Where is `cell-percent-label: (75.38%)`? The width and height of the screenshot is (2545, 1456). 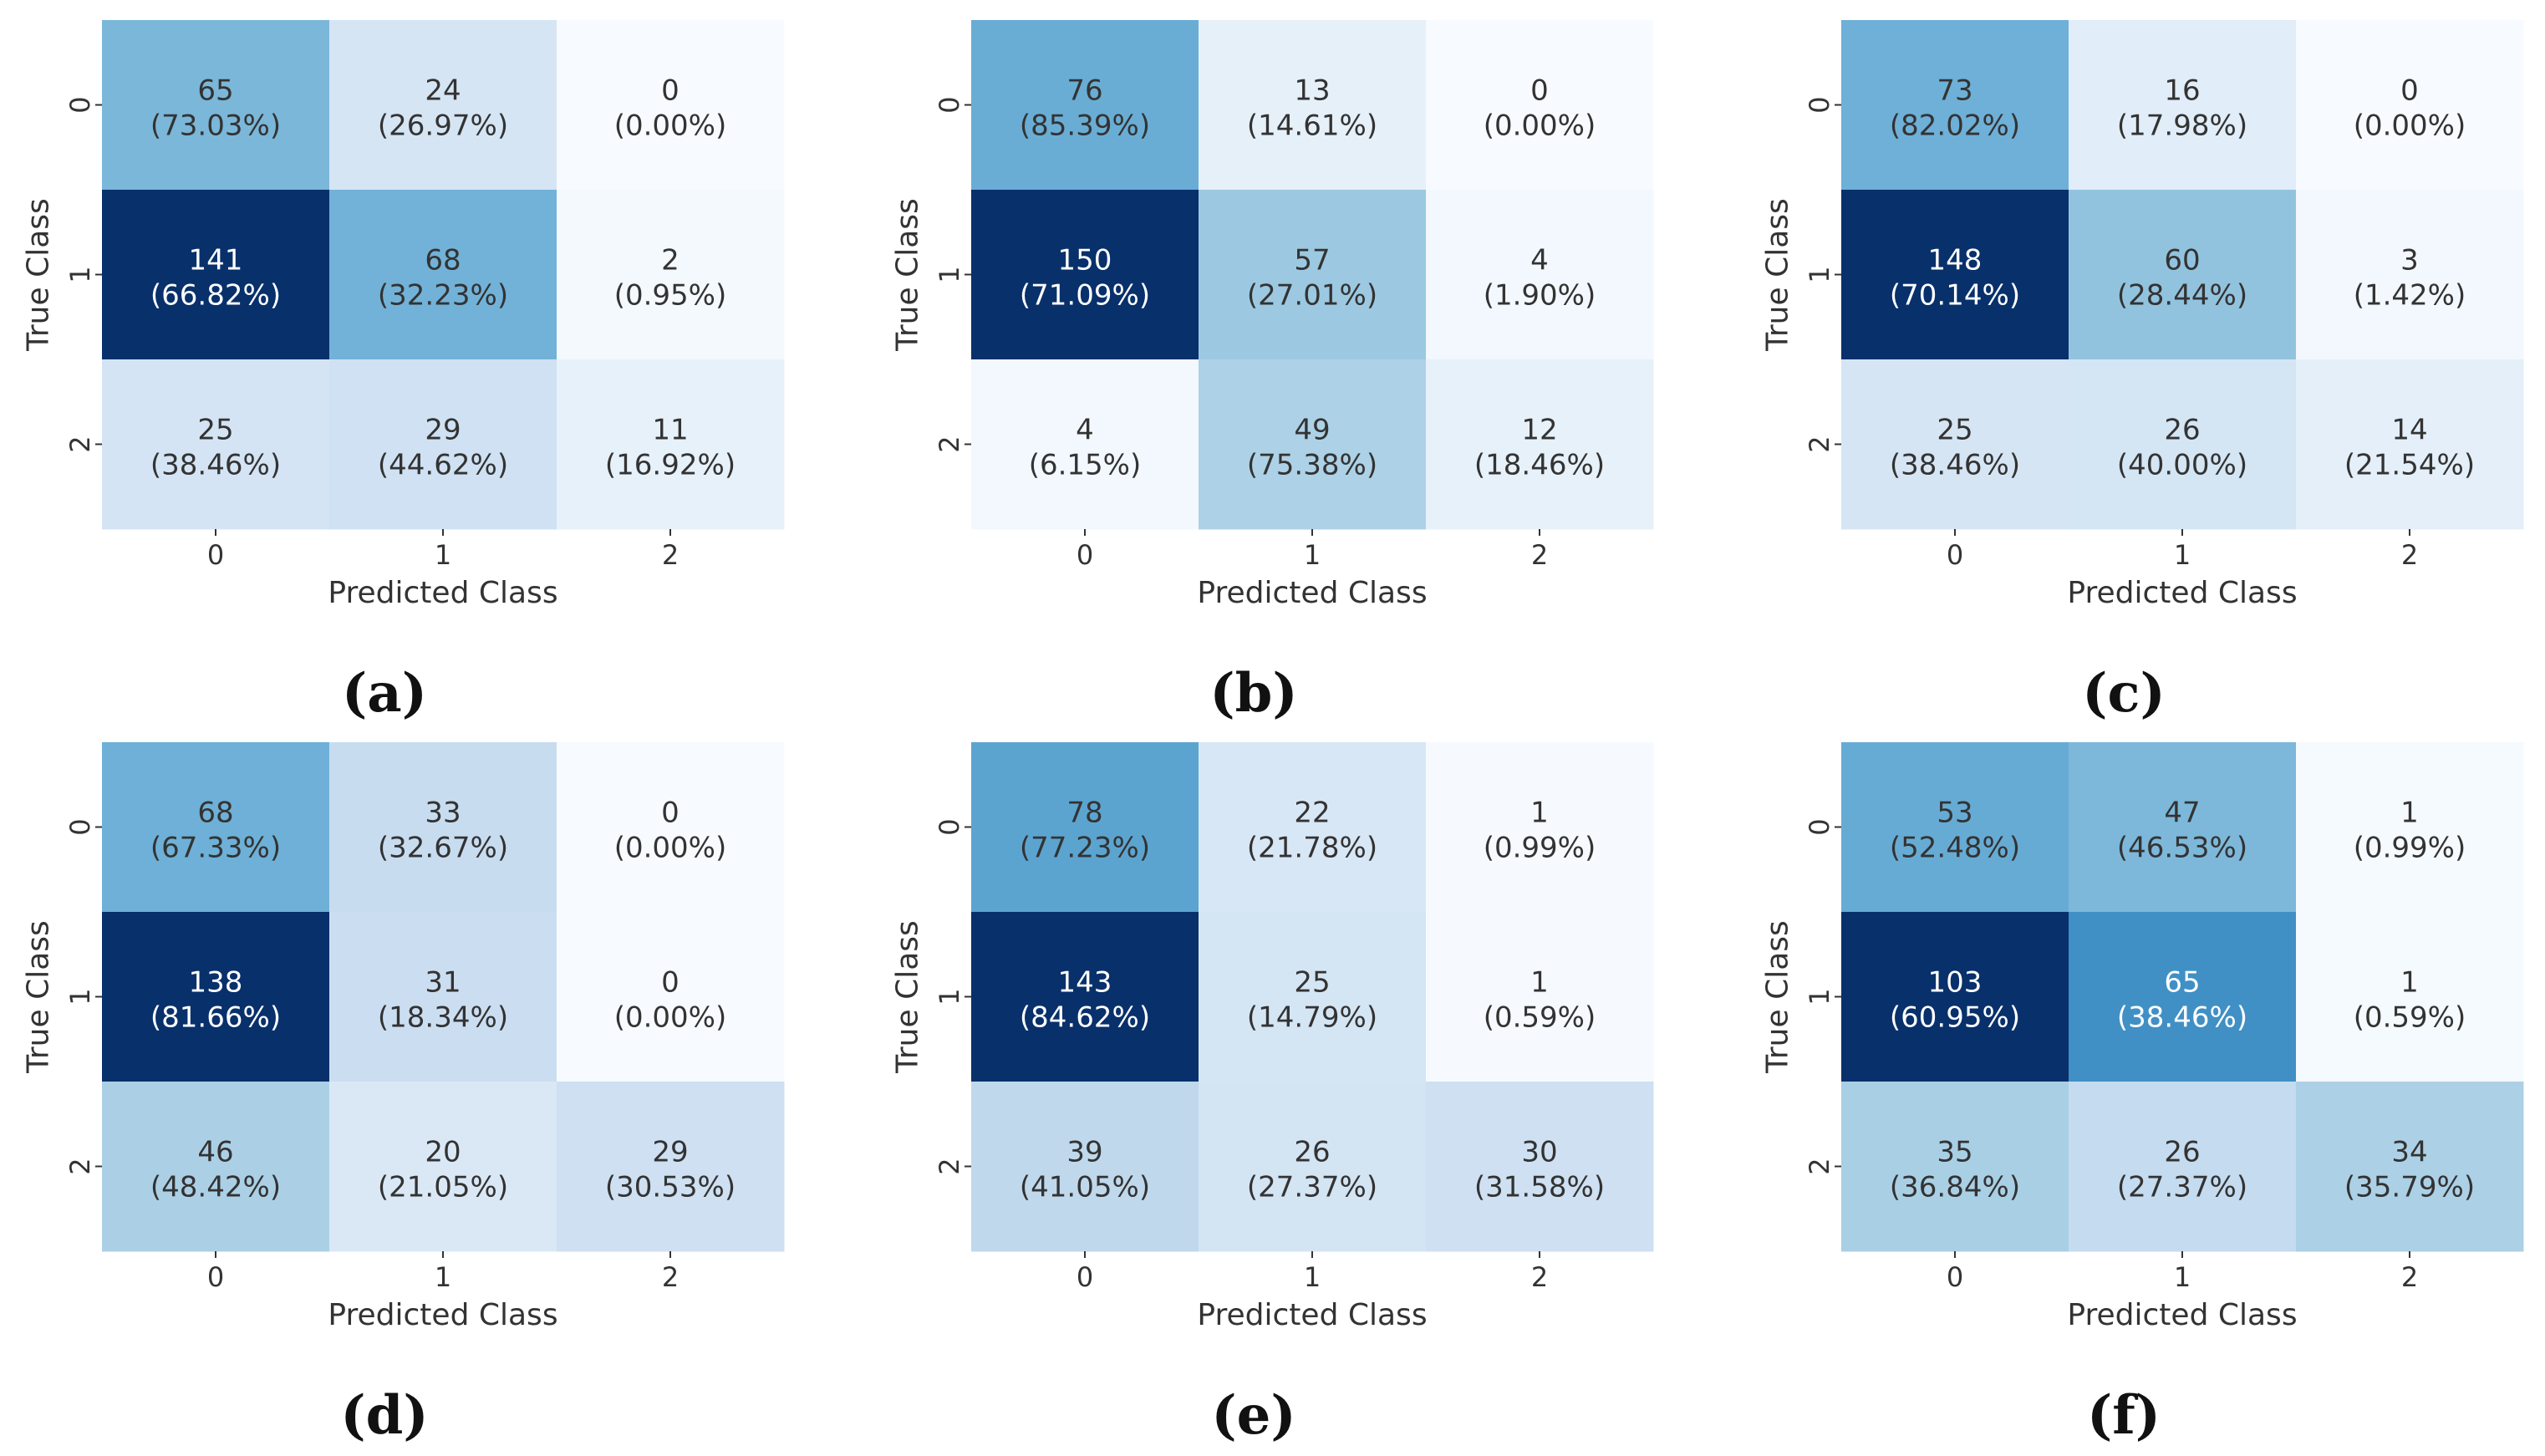 cell-percent-label: (75.38%) is located at coordinates (1312, 465).